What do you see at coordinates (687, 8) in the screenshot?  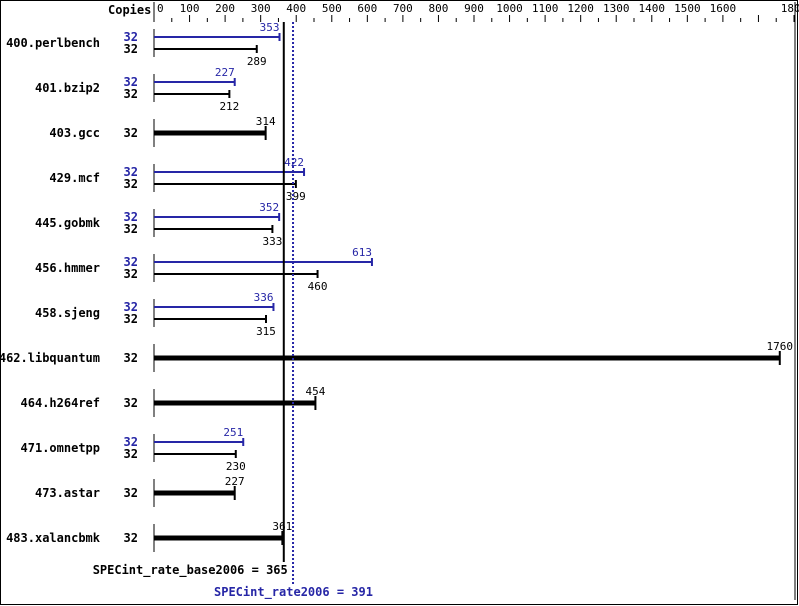 I see `tick-label: 1500` at bounding box center [687, 8].